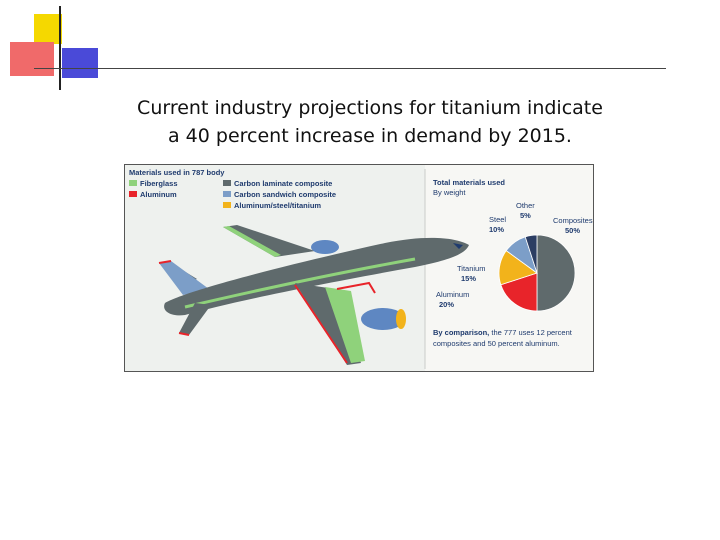 This screenshot has width=720, height=540. I want to click on comparison-note-line2: composites and 50 percent aluminum., so click(496, 343).